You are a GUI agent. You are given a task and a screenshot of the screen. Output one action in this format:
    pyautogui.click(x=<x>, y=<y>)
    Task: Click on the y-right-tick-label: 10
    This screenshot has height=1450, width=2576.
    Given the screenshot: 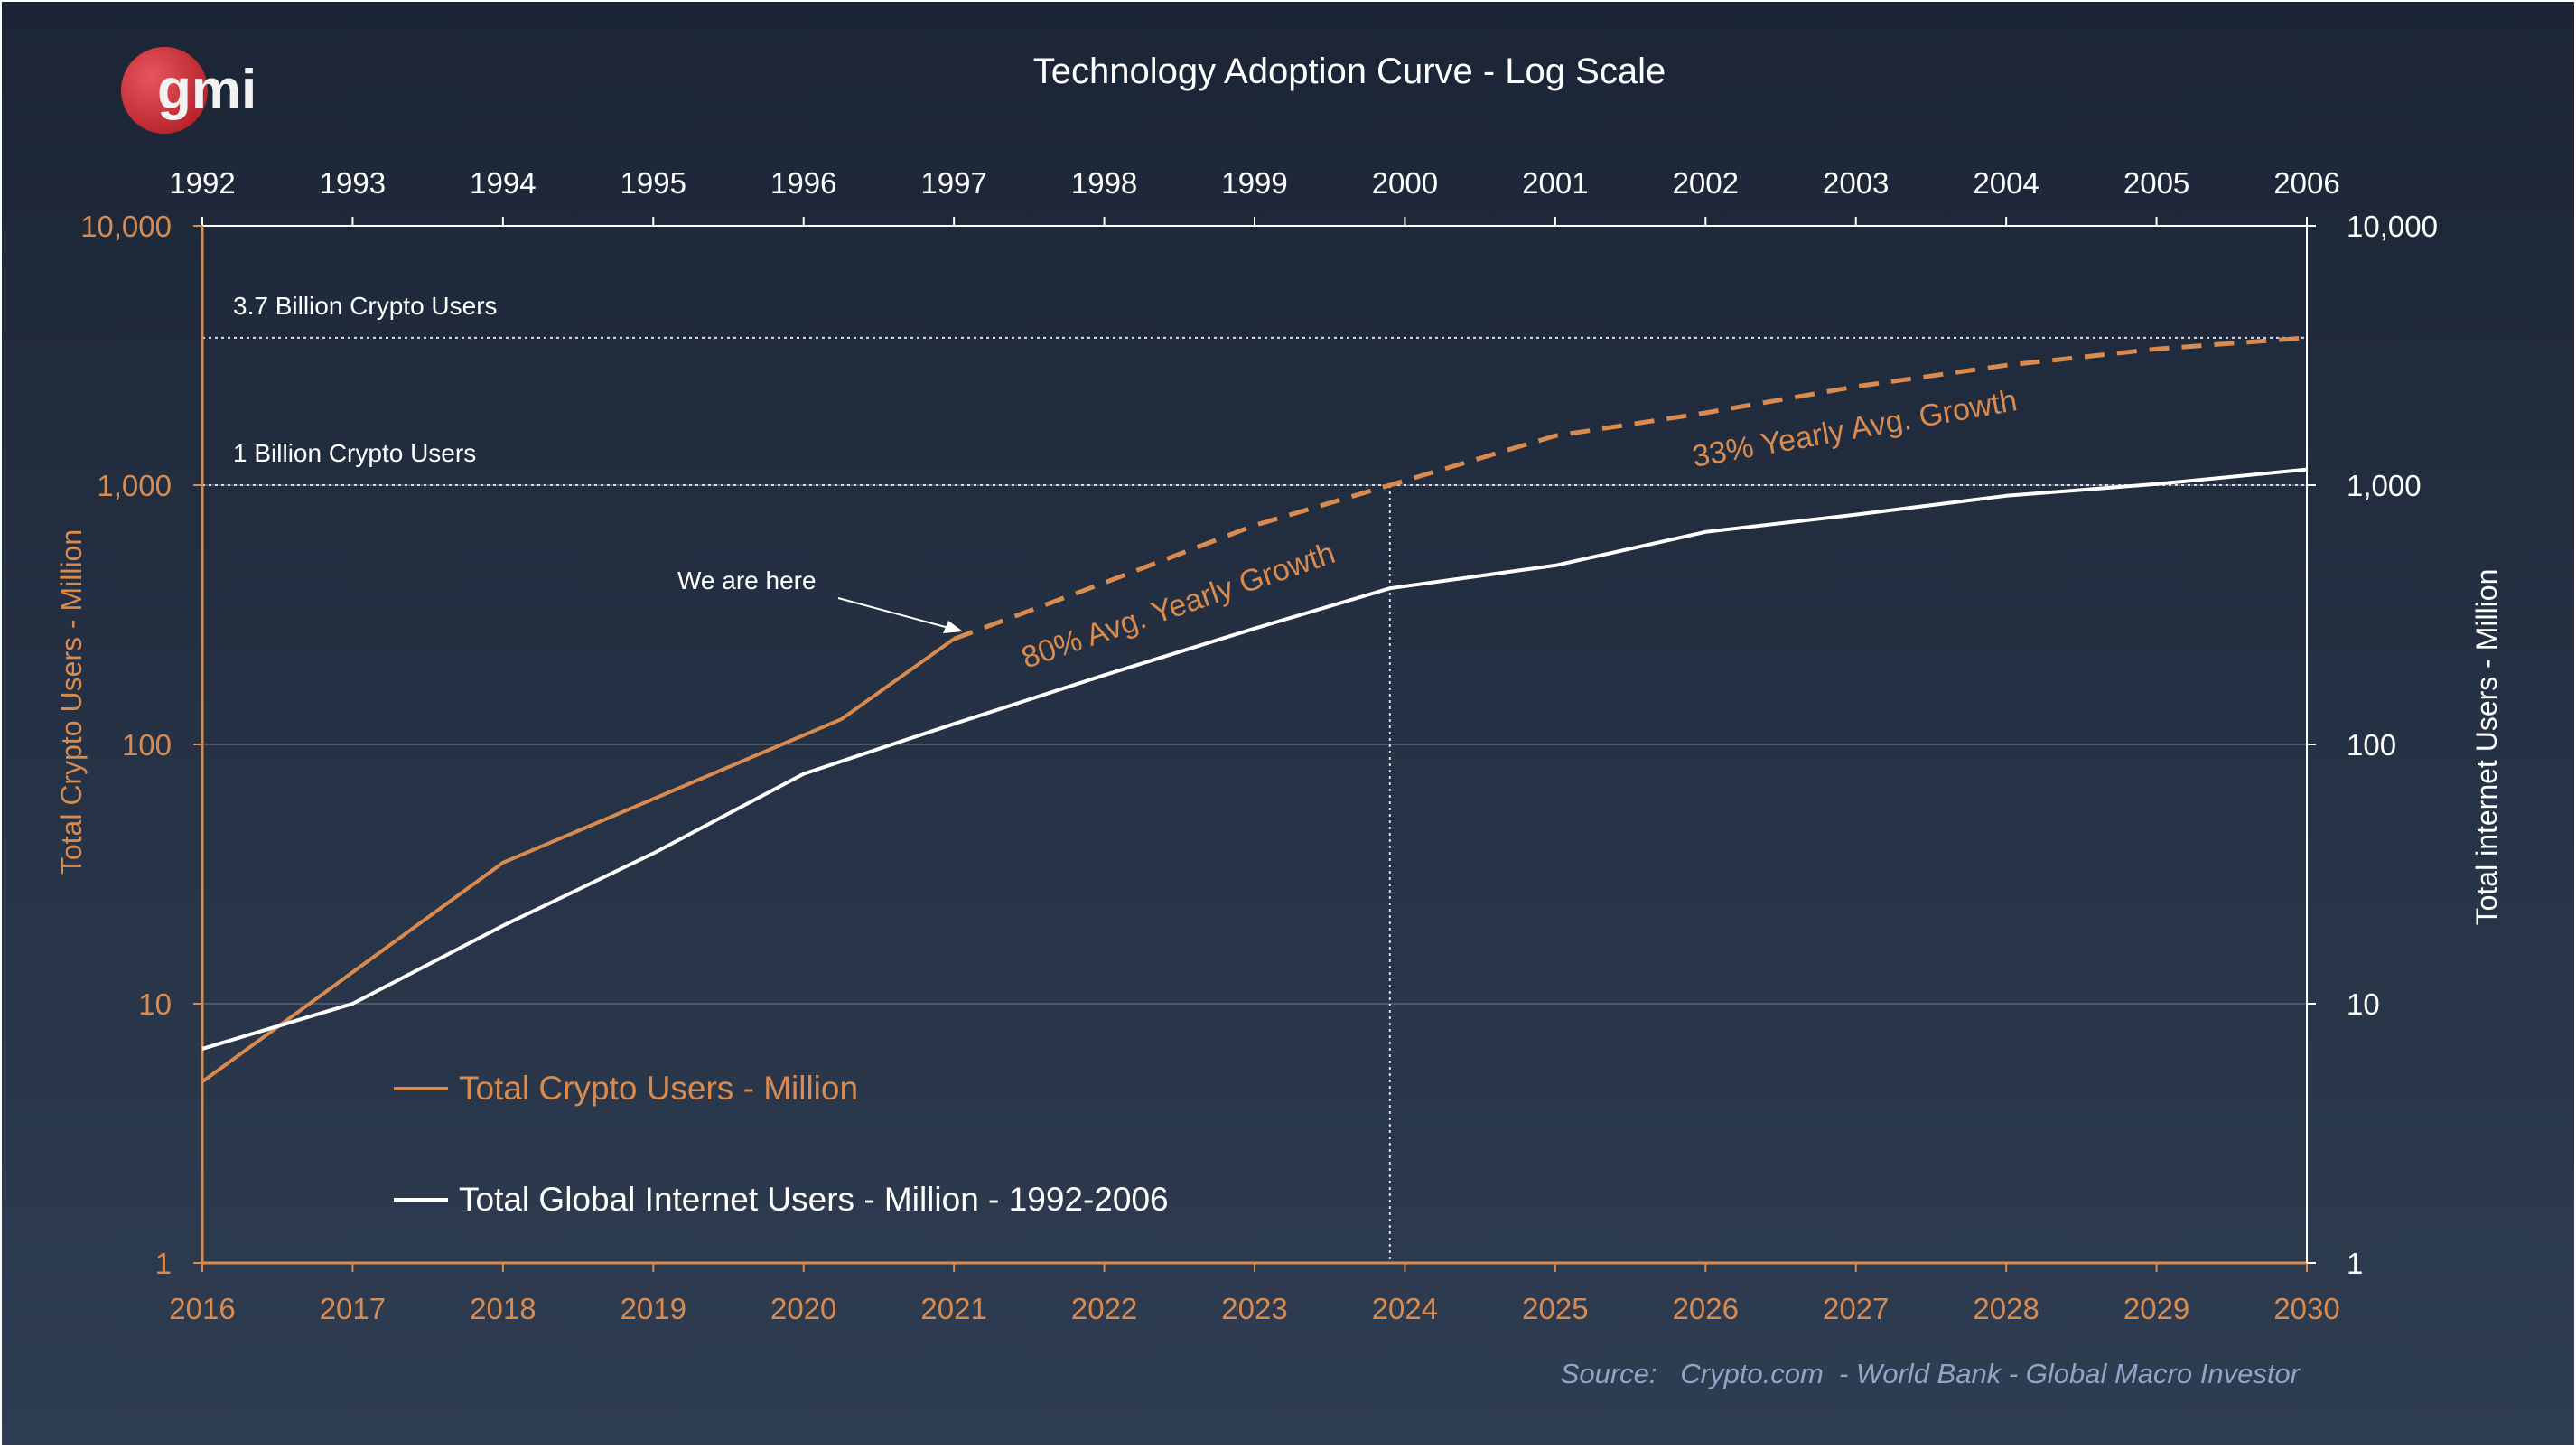 What is the action you would take?
    pyautogui.click(x=2363, y=1004)
    